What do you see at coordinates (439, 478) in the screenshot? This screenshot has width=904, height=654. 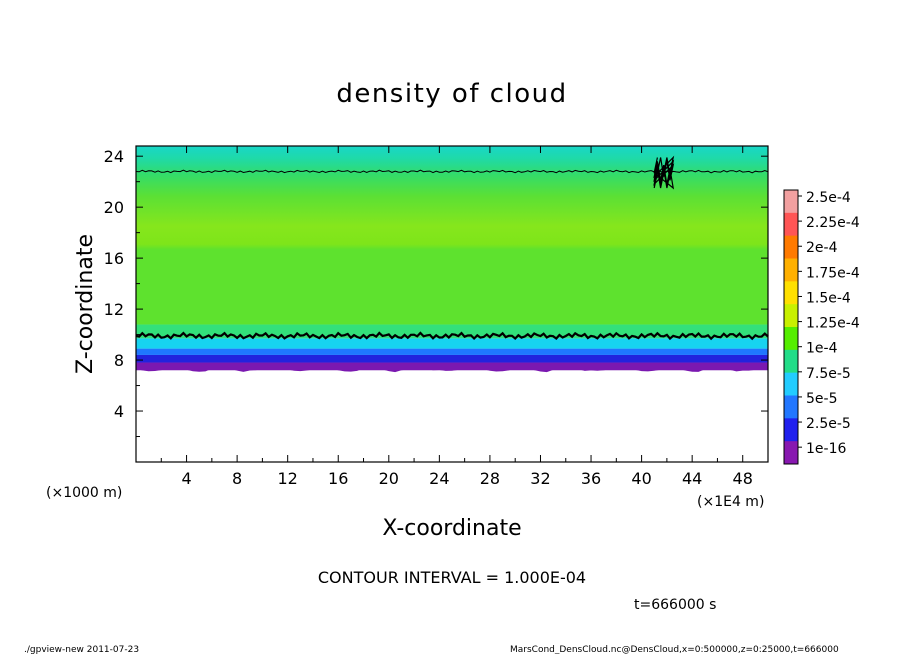 I see `x-tick-label: 24` at bounding box center [439, 478].